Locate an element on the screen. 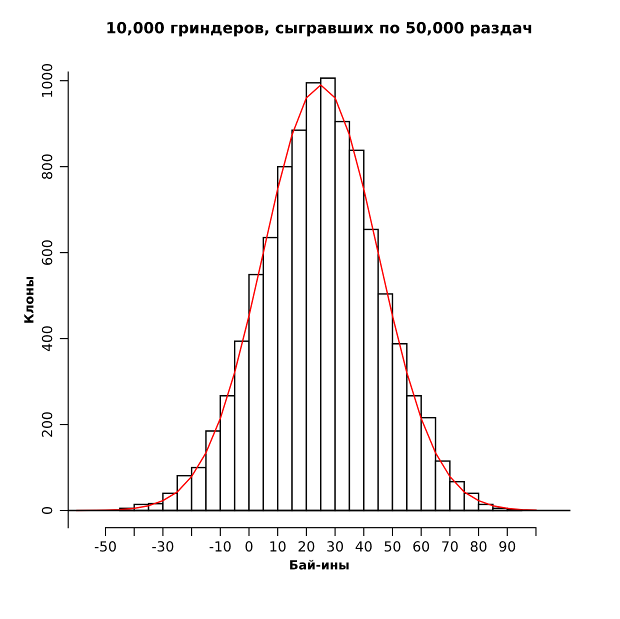  x-tick-label: 60 is located at coordinates (421, 546).